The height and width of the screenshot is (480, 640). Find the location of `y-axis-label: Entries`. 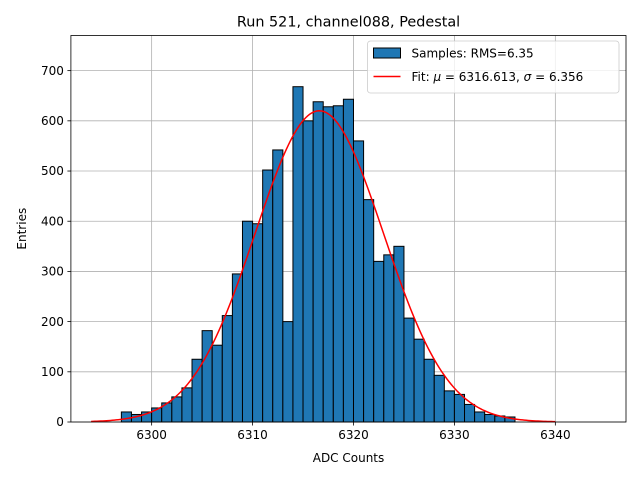

y-axis-label: Entries is located at coordinates (22, 229).